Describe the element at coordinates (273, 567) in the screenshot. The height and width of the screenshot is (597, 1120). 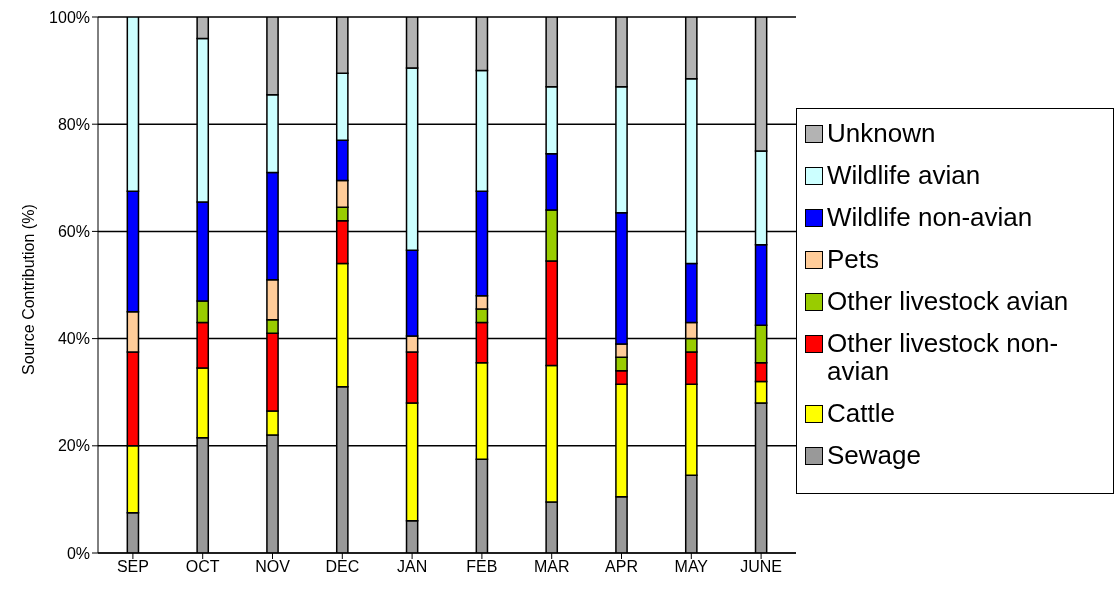
I see `x-tick-label: NOV` at that location.